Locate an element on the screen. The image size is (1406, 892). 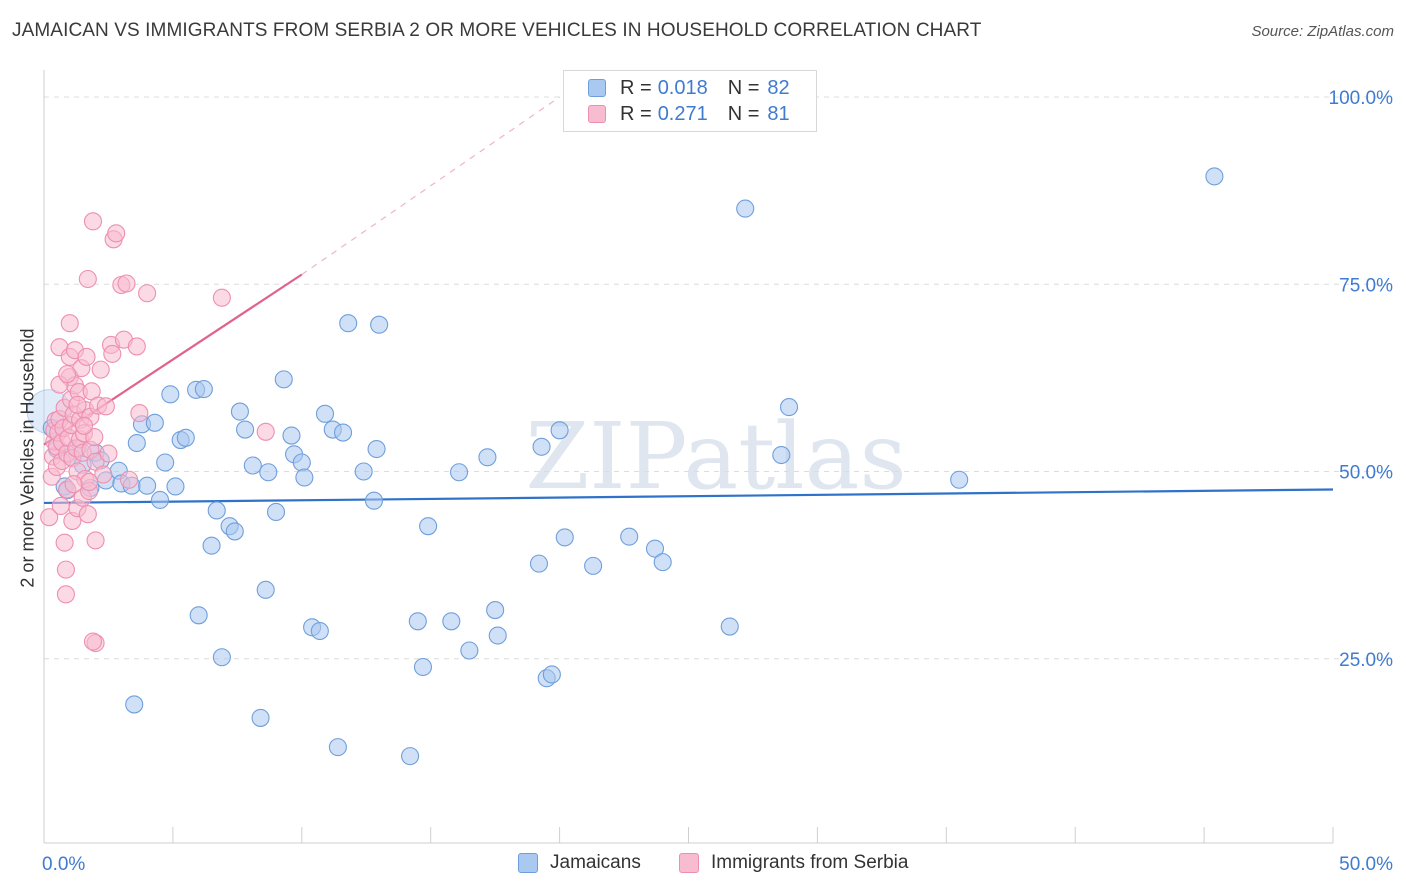
legend-item-jamaicans: Jamaicans is located at coordinates (579, 863).